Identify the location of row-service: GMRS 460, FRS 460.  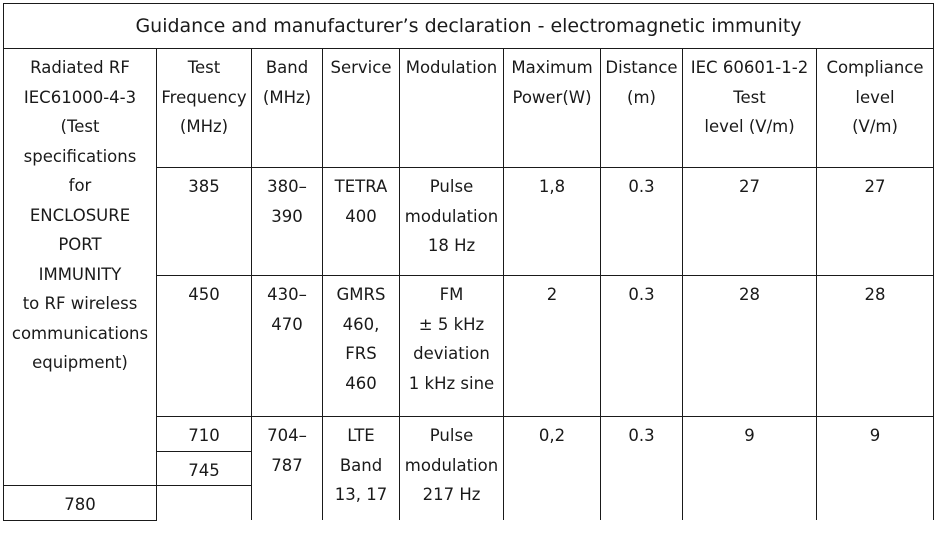
(361, 346).